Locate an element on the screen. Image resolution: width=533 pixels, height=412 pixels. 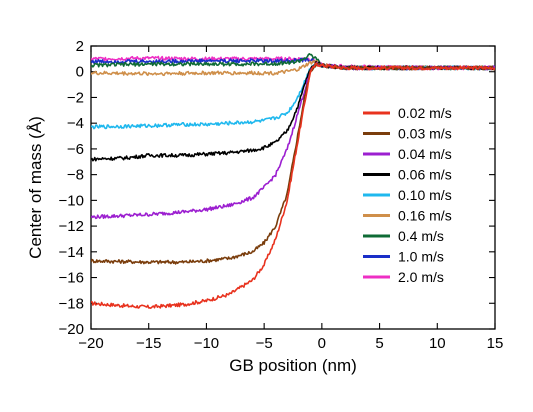
y-tick-label: −8 is located at coordinates (75, 175).